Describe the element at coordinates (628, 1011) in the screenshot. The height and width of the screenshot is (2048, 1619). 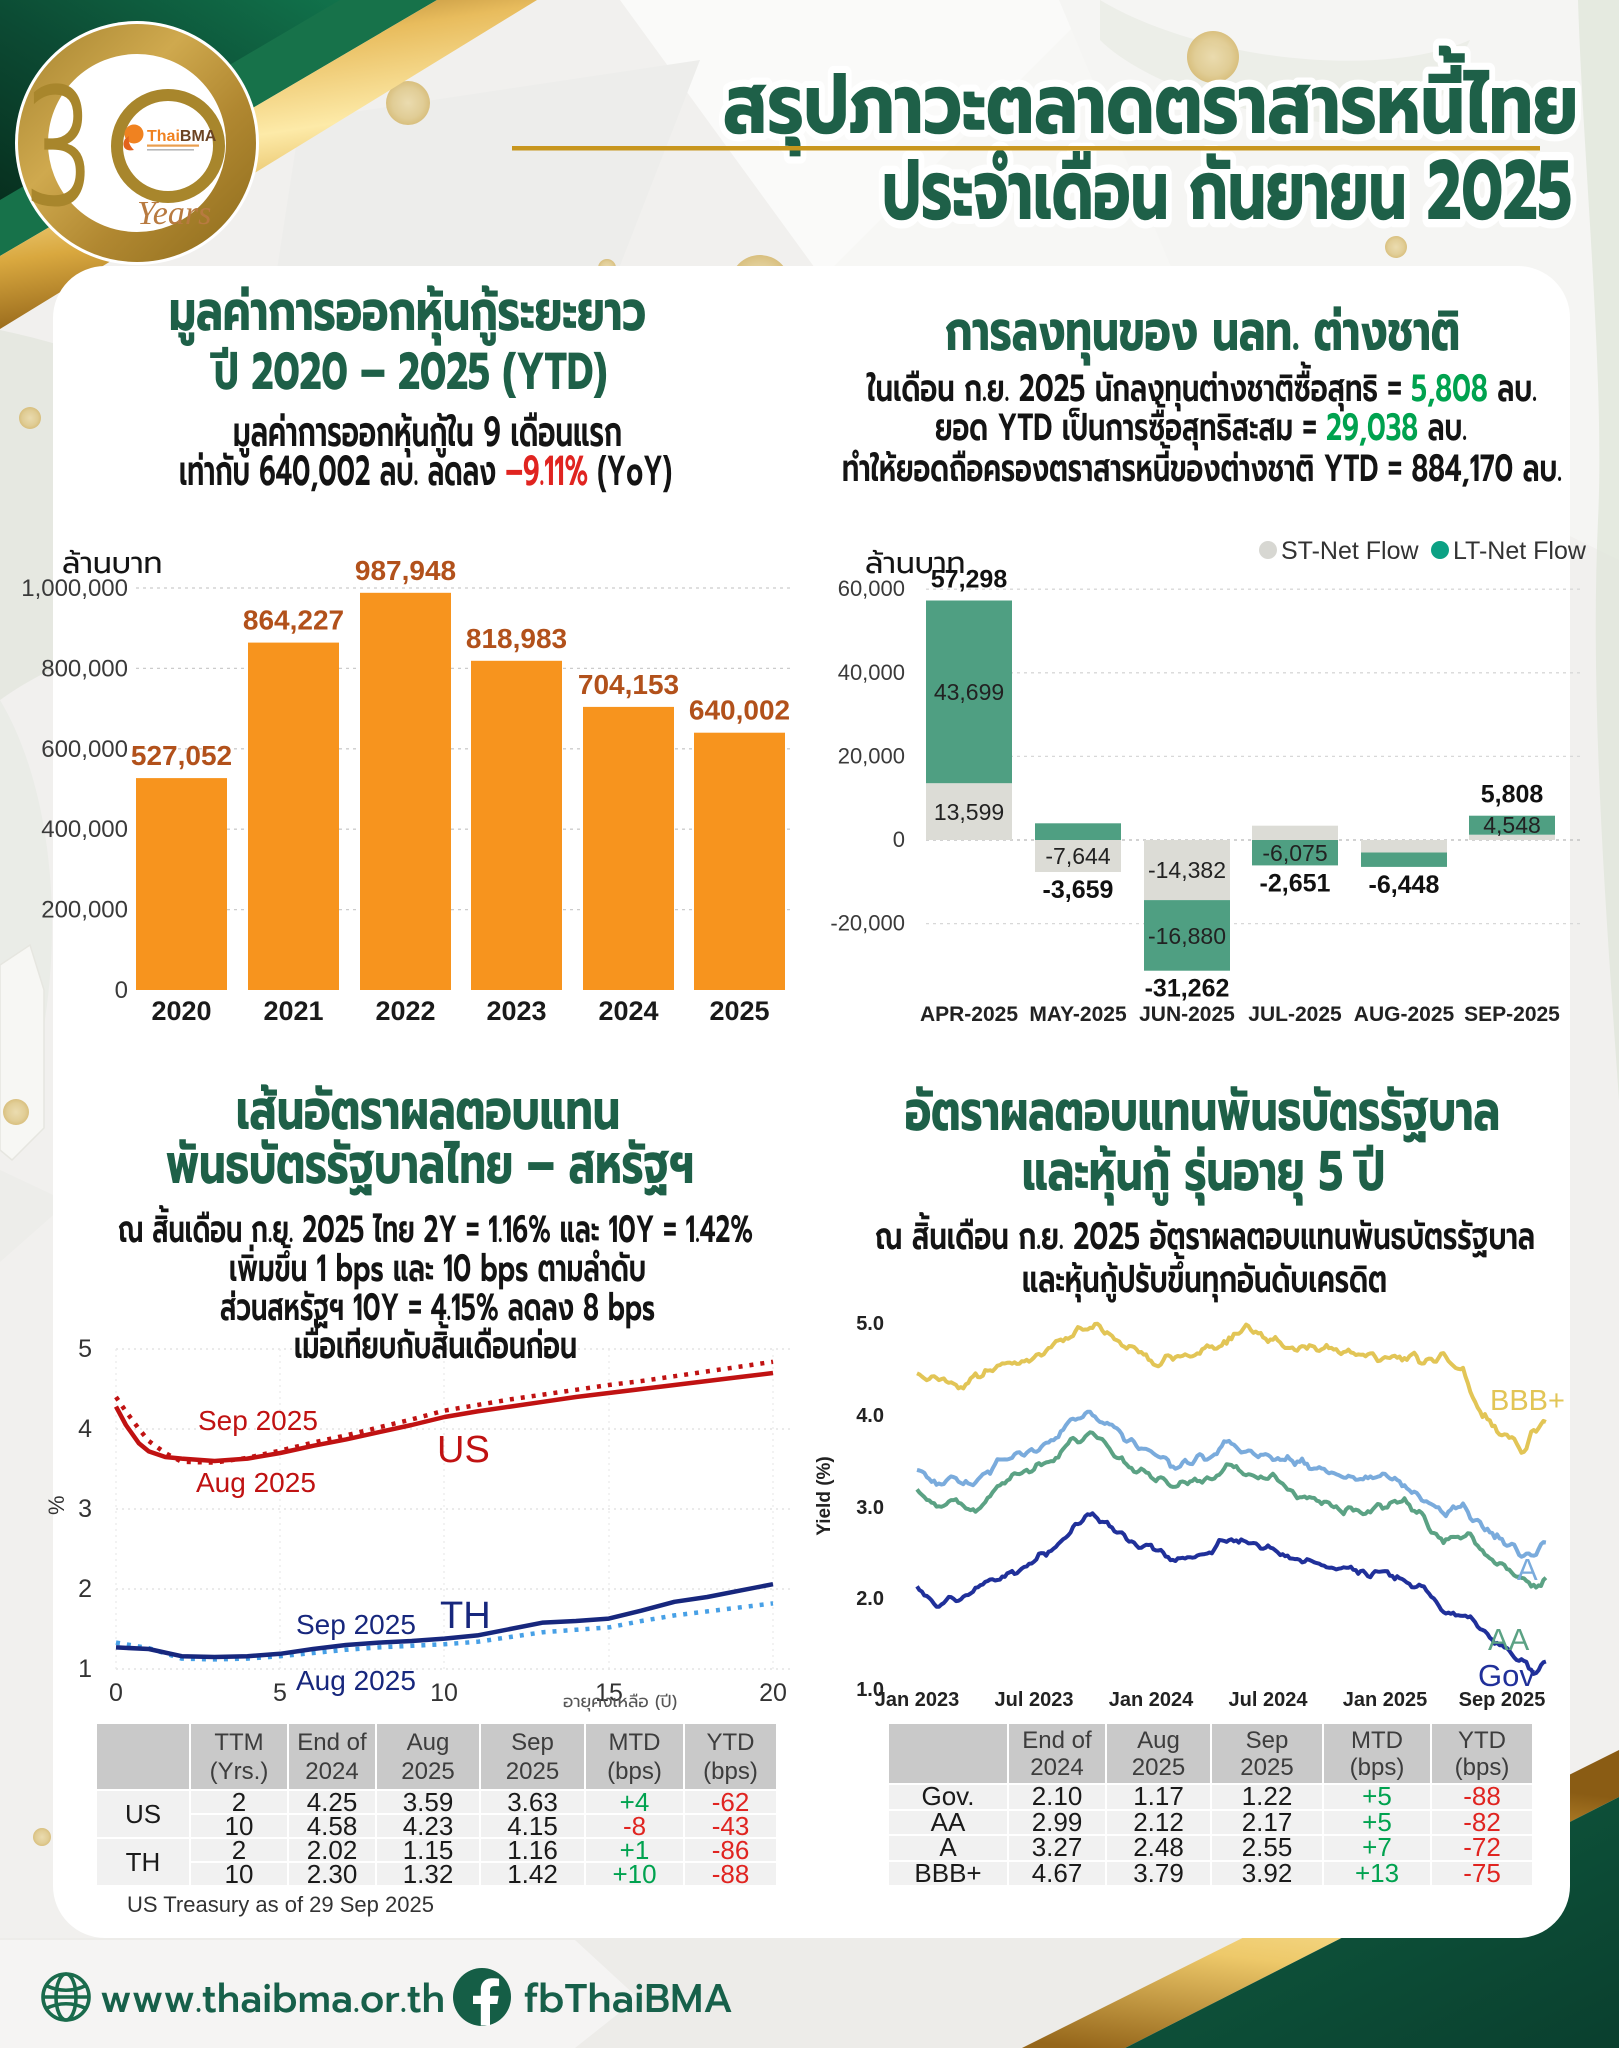
I see `svg-text: 2024` at that location.